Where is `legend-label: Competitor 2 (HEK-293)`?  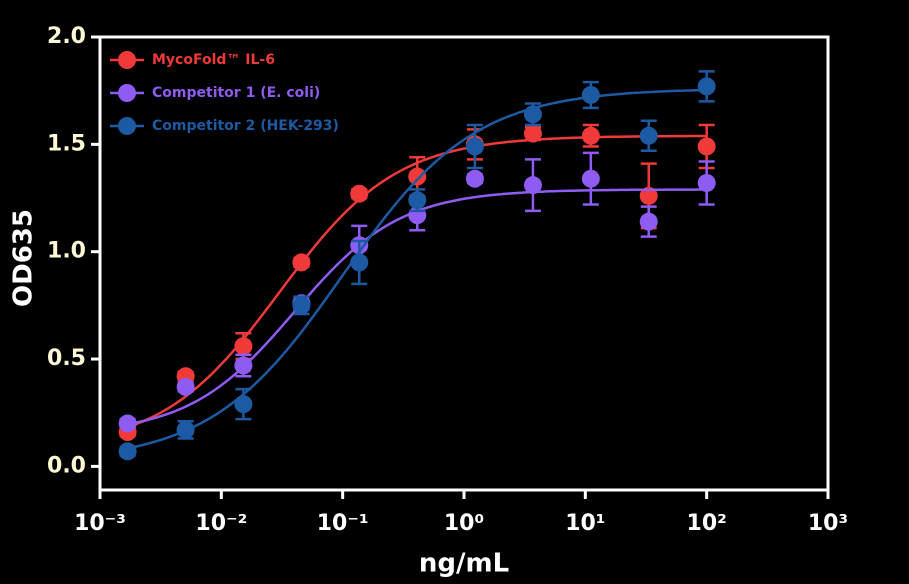
legend-label: Competitor 2 (HEK-293) is located at coordinates (245, 126).